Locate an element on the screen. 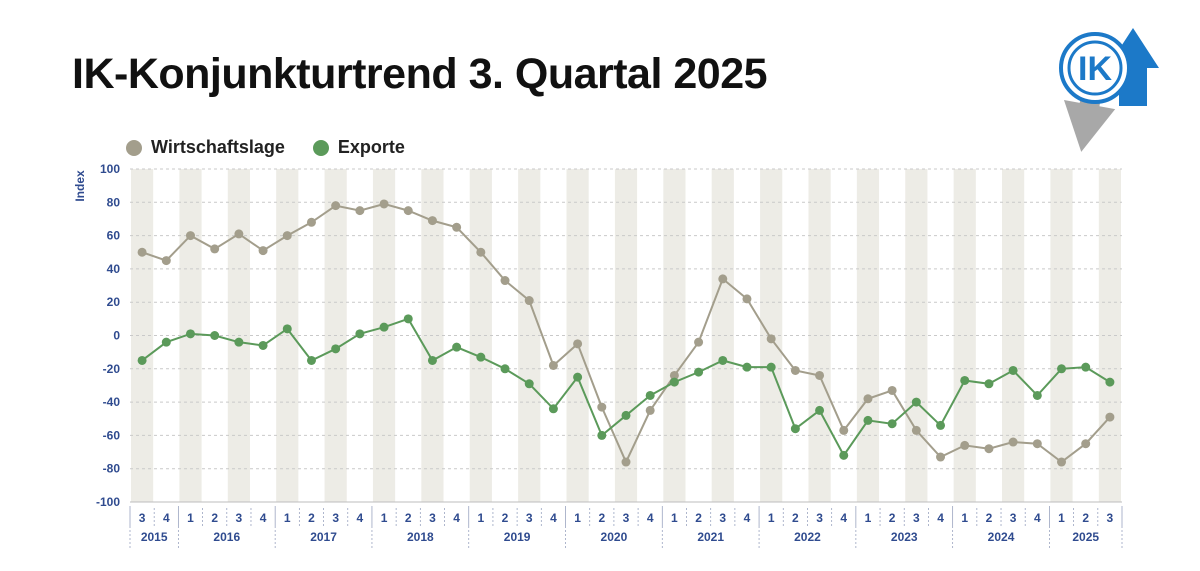  legend-item-wirtschaftslage: Wirtschaftslage is located at coordinates (205, 147).